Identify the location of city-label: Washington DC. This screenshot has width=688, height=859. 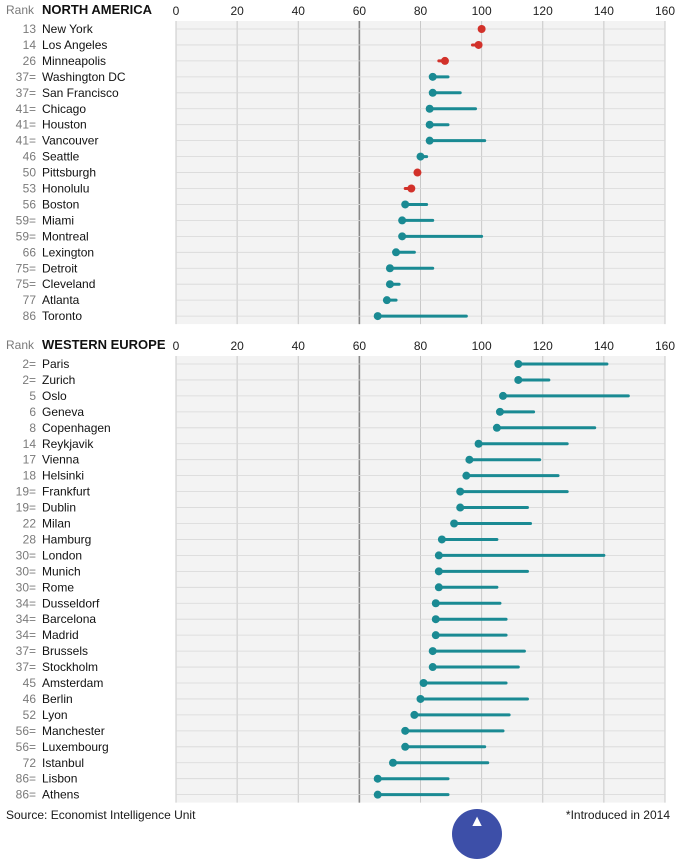
(84, 77).